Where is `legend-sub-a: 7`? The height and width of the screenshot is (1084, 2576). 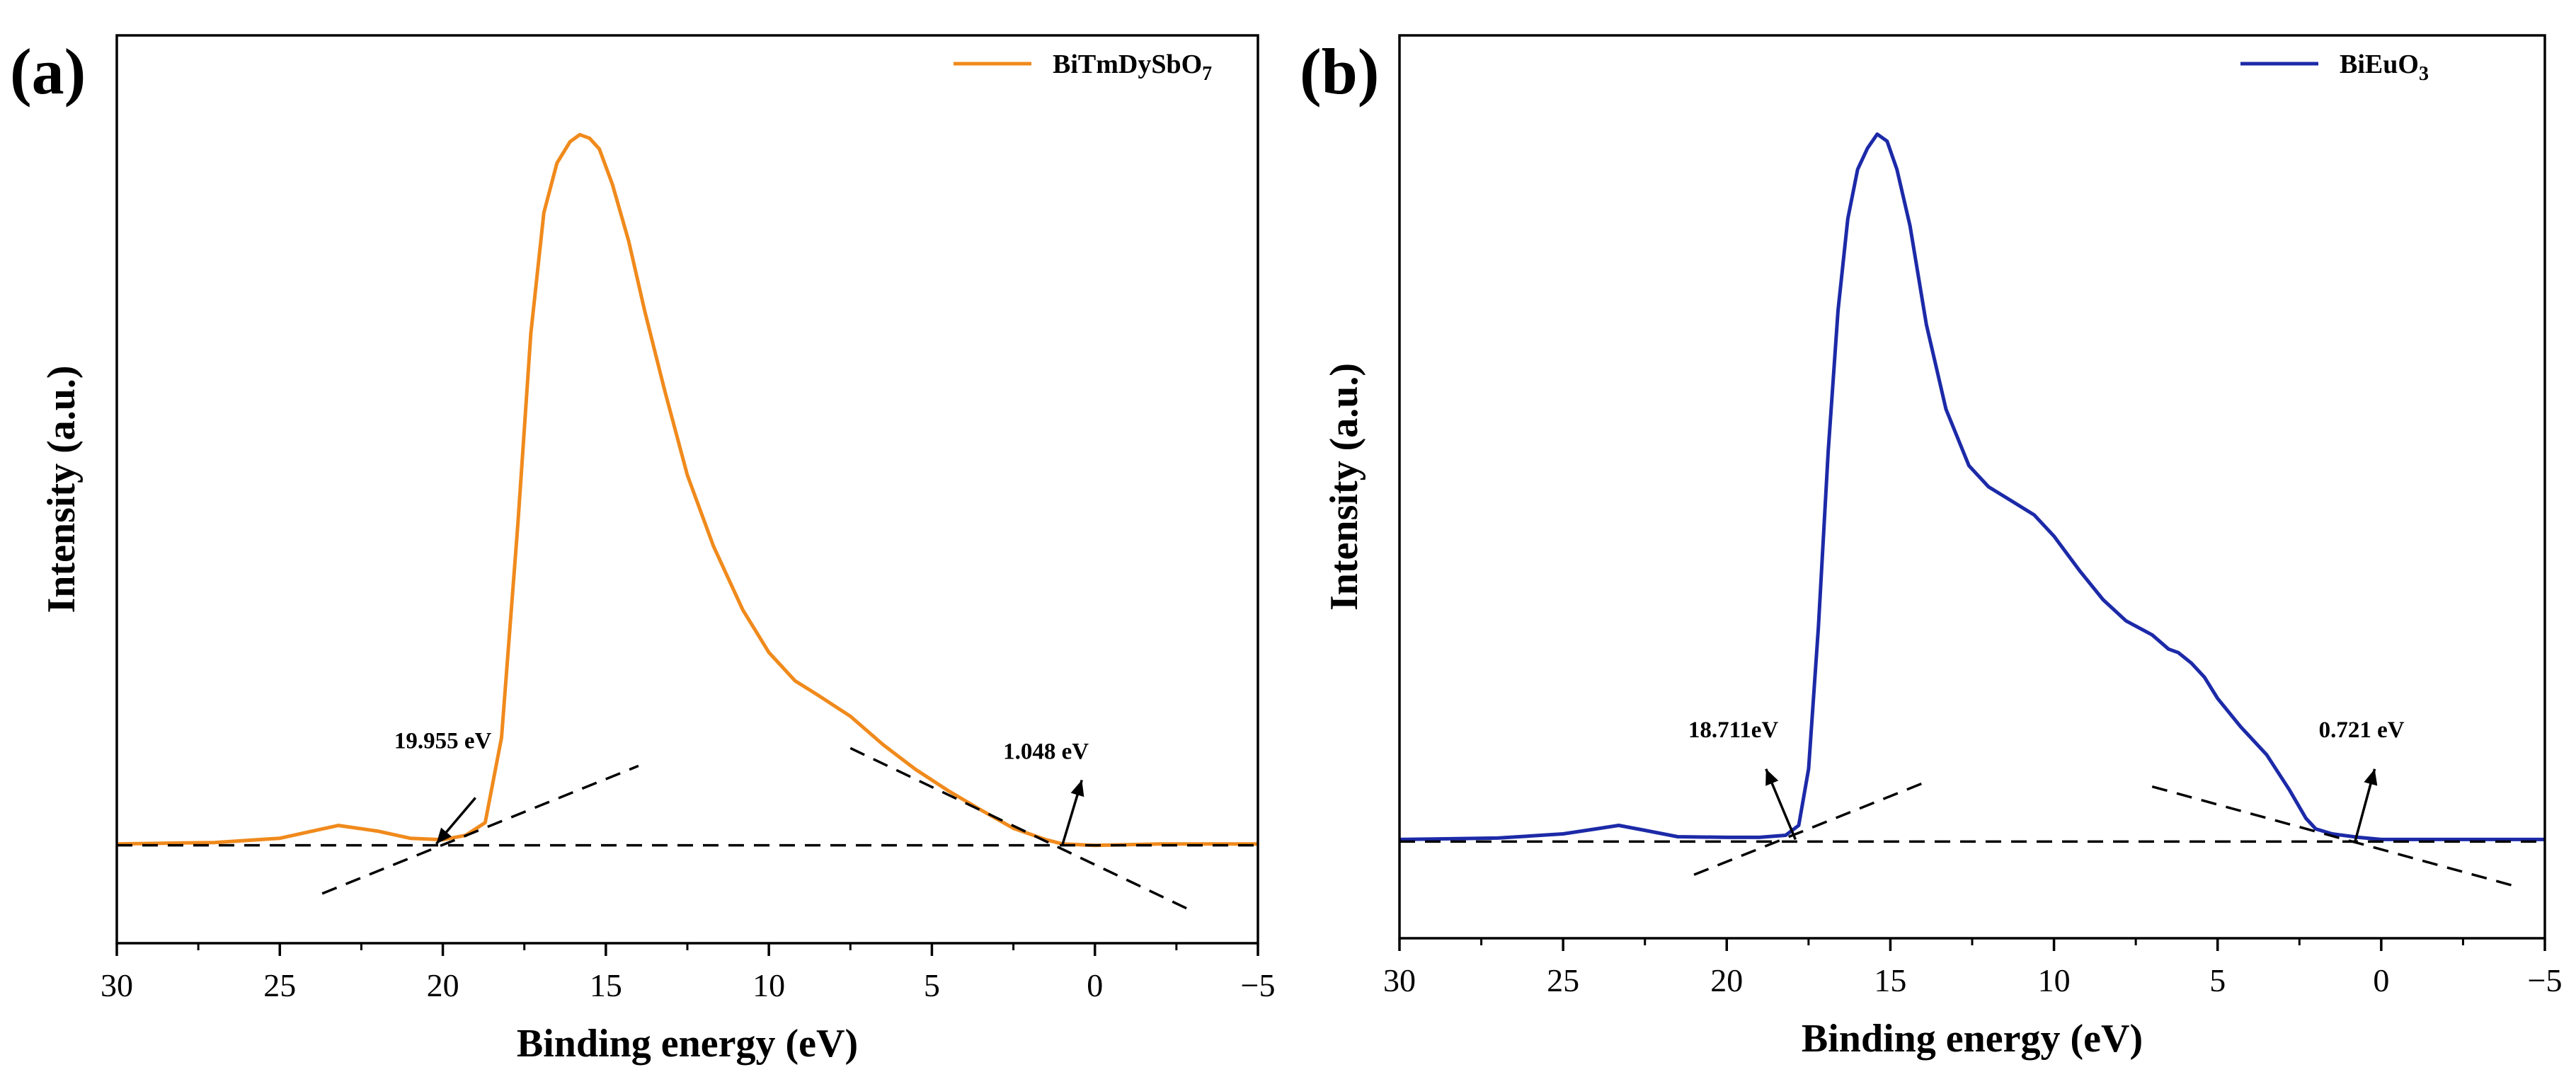
legend-sub-a: 7 is located at coordinates (1207, 74).